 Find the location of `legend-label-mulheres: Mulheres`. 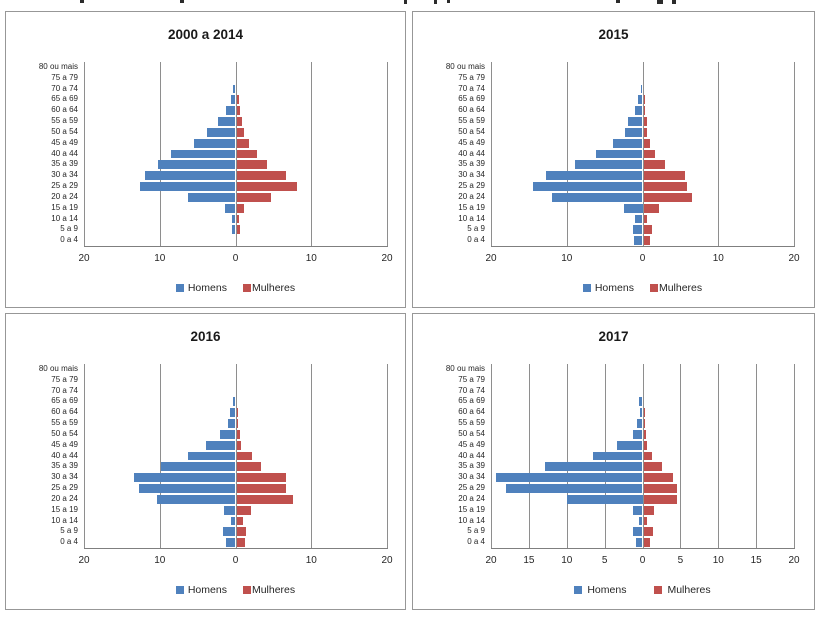

legend-label-mulheres: Mulheres is located at coordinates (273, 288).